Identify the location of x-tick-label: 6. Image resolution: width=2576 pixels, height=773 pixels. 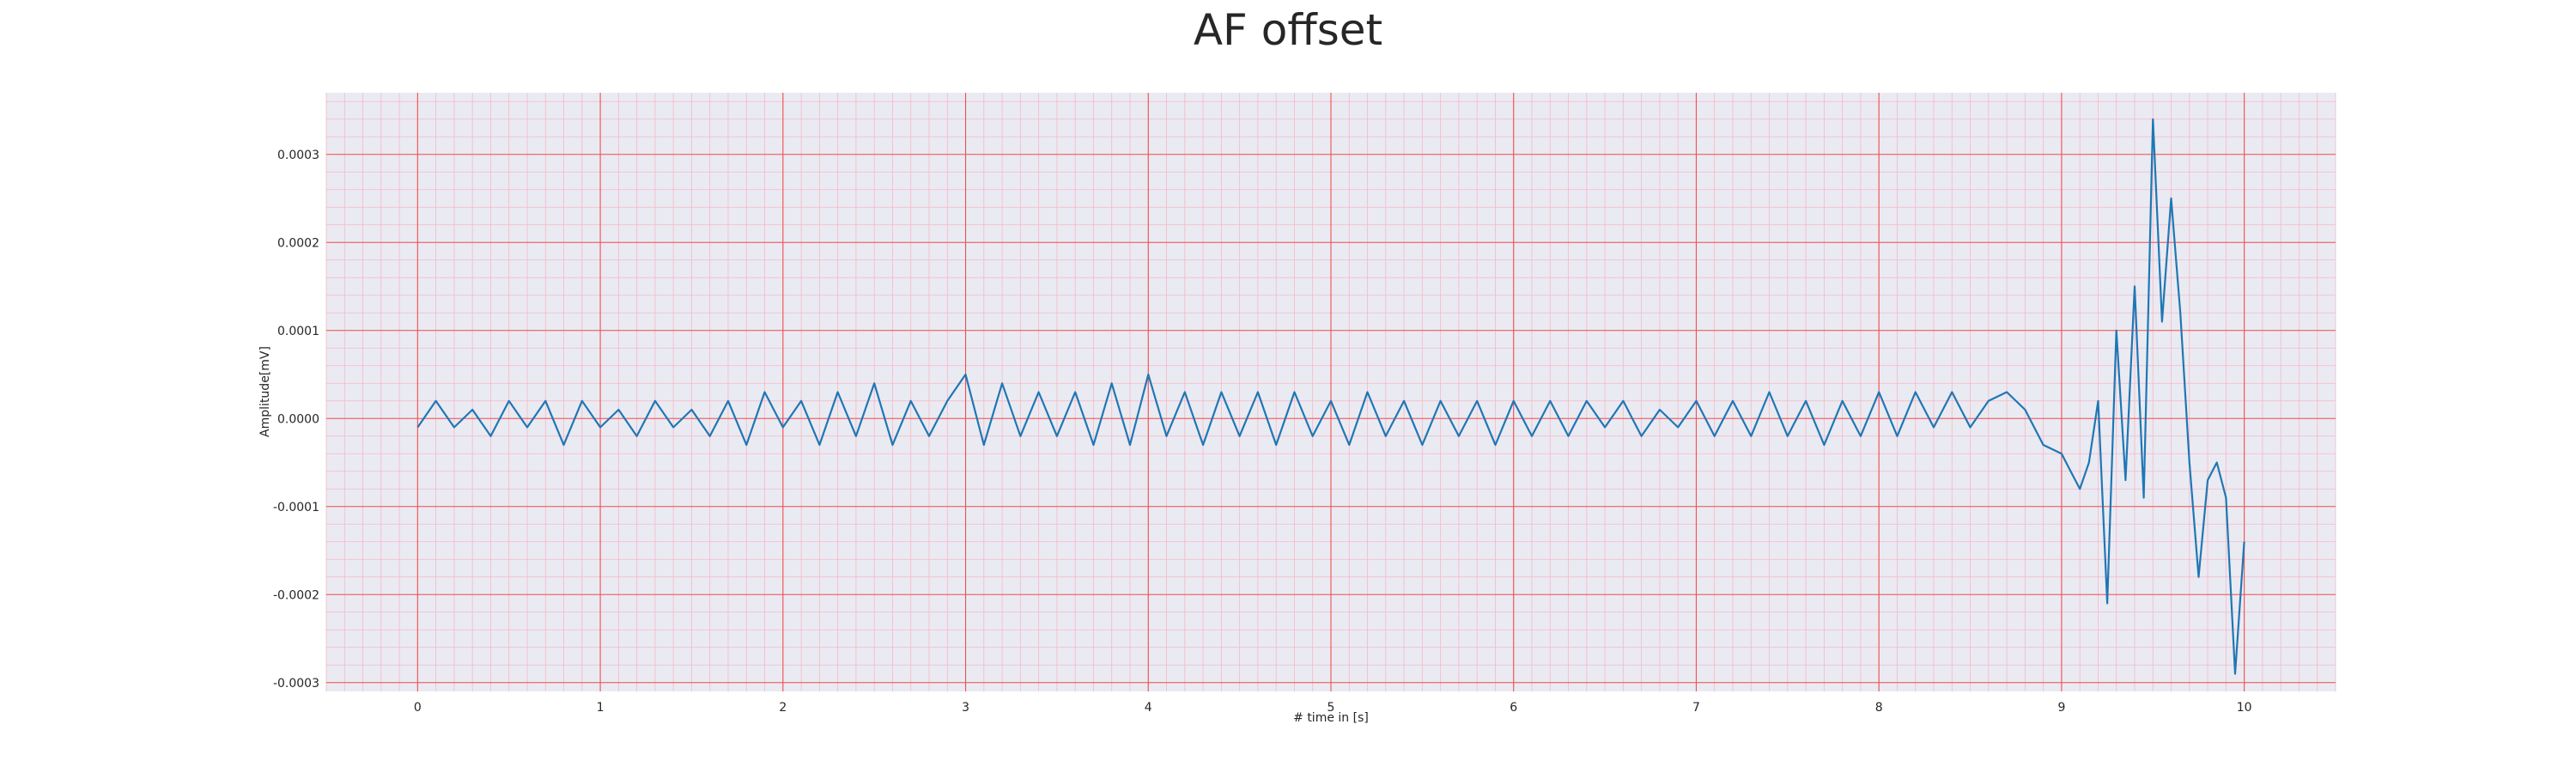
(1513, 708).